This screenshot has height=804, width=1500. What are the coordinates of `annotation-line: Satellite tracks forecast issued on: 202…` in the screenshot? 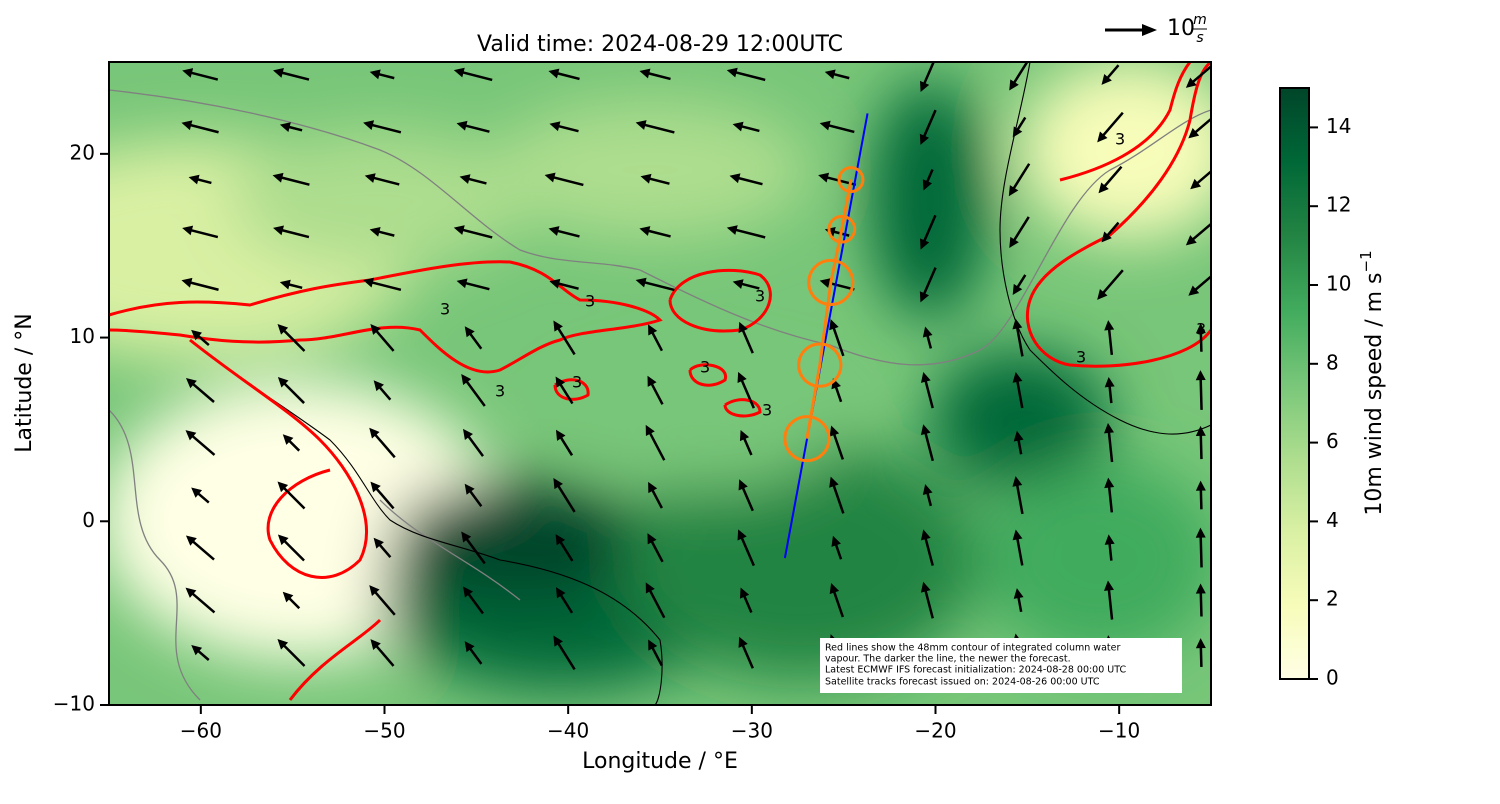 It's located at (962, 682).